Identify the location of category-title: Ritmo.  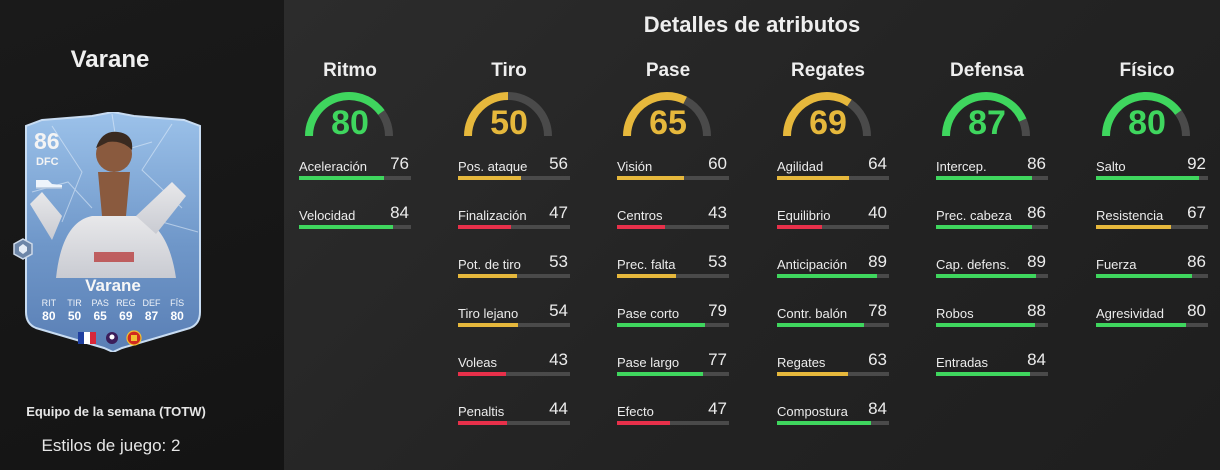
(350, 70).